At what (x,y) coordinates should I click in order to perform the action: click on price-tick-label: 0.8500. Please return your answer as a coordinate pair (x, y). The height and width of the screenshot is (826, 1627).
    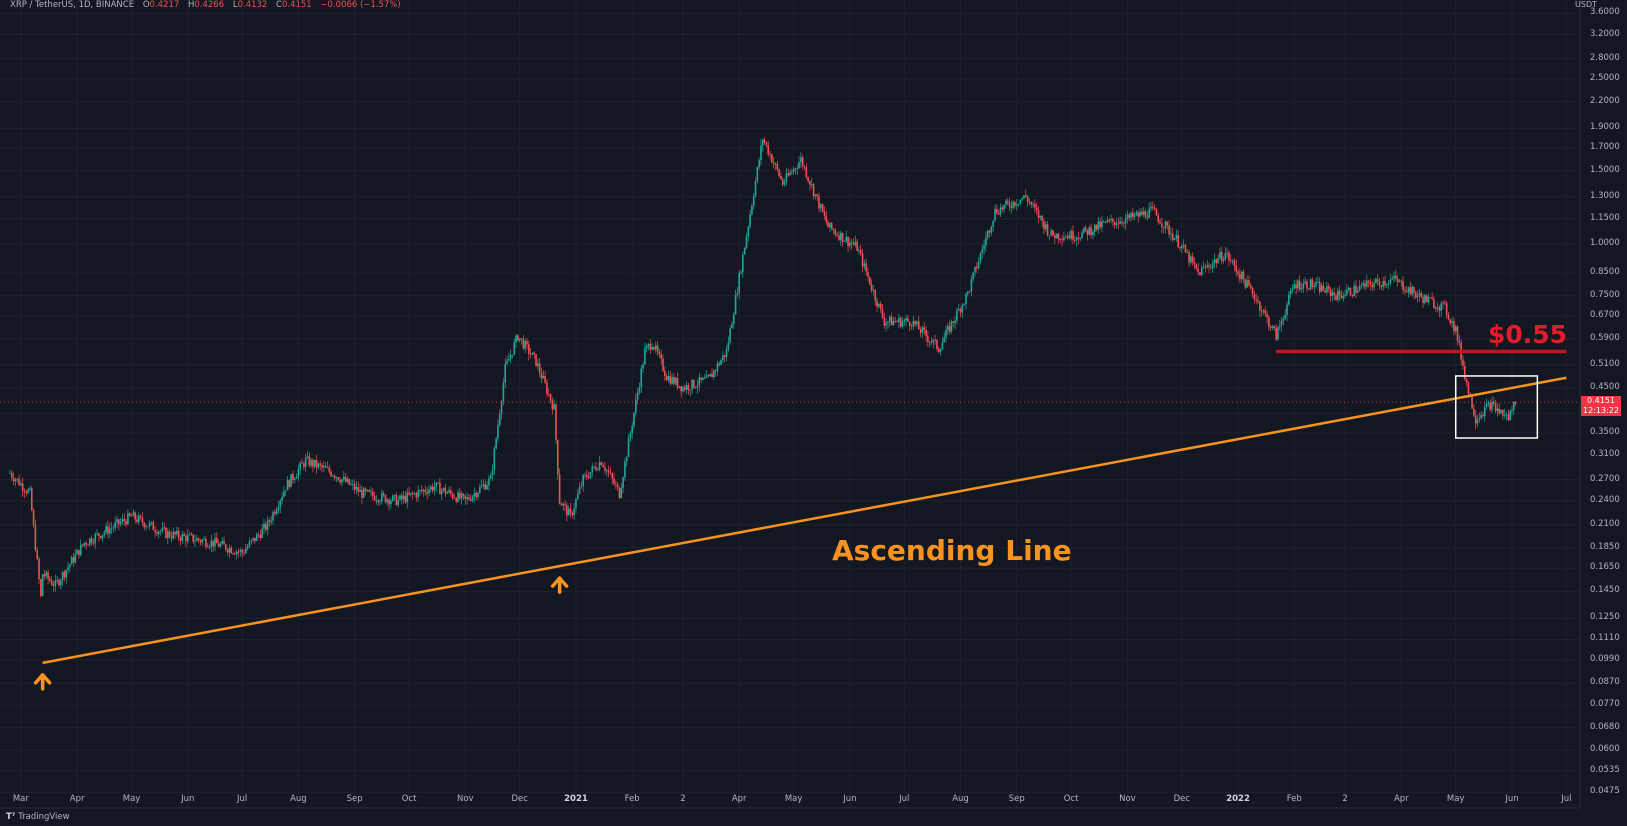
    Looking at the image, I should click on (1605, 272).